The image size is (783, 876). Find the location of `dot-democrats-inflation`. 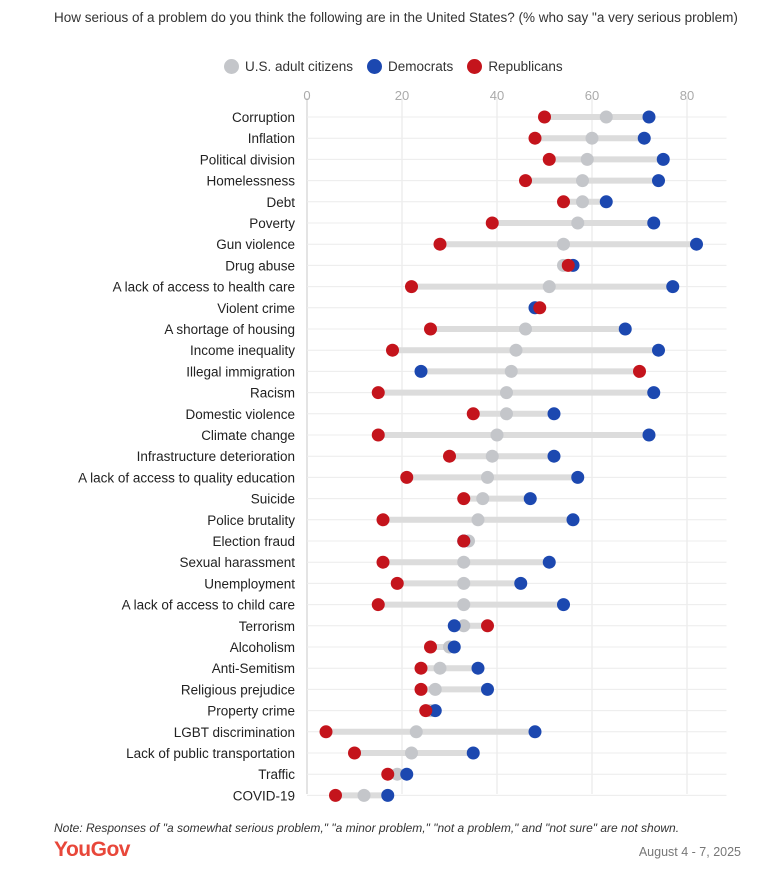

dot-democrats-inflation is located at coordinates (644, 138).